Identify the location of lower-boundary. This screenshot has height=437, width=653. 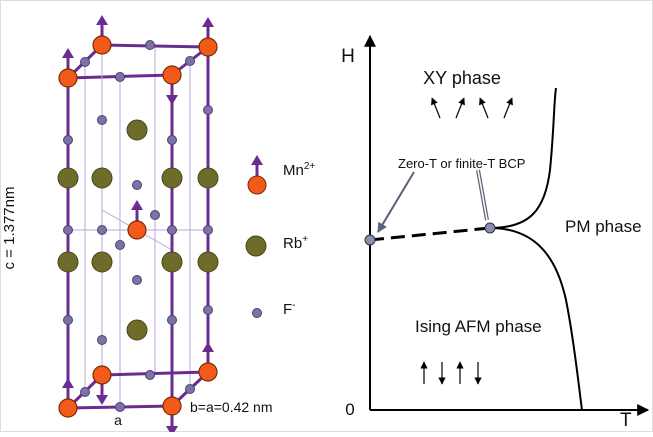
(536, 319).